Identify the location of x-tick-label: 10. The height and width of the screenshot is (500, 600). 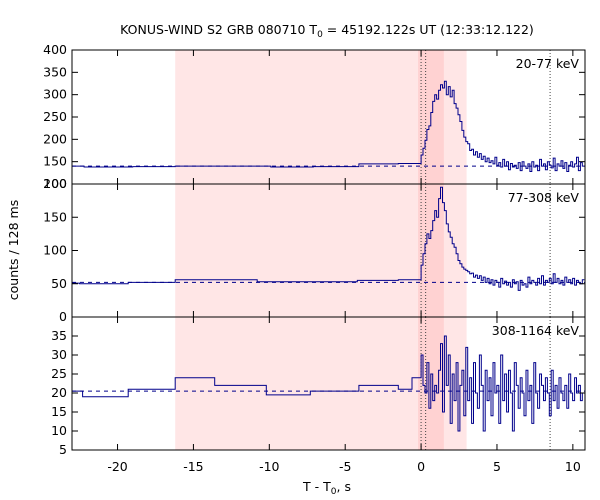
(573, 466).